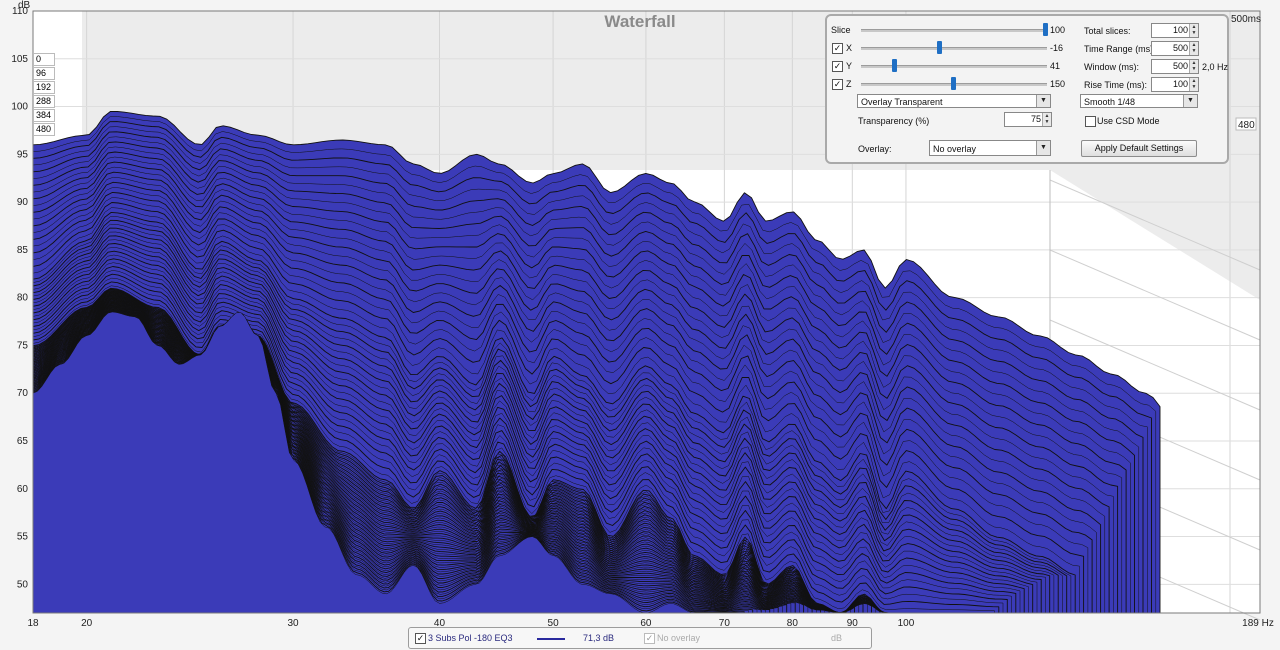 Image resolution: width=1280 pixels, height=650 pixels. What do you see at coordinates (990, 148) in the screenshot?
I see `overlay-select: No overlay ▼` at bounding box center [990, 148].